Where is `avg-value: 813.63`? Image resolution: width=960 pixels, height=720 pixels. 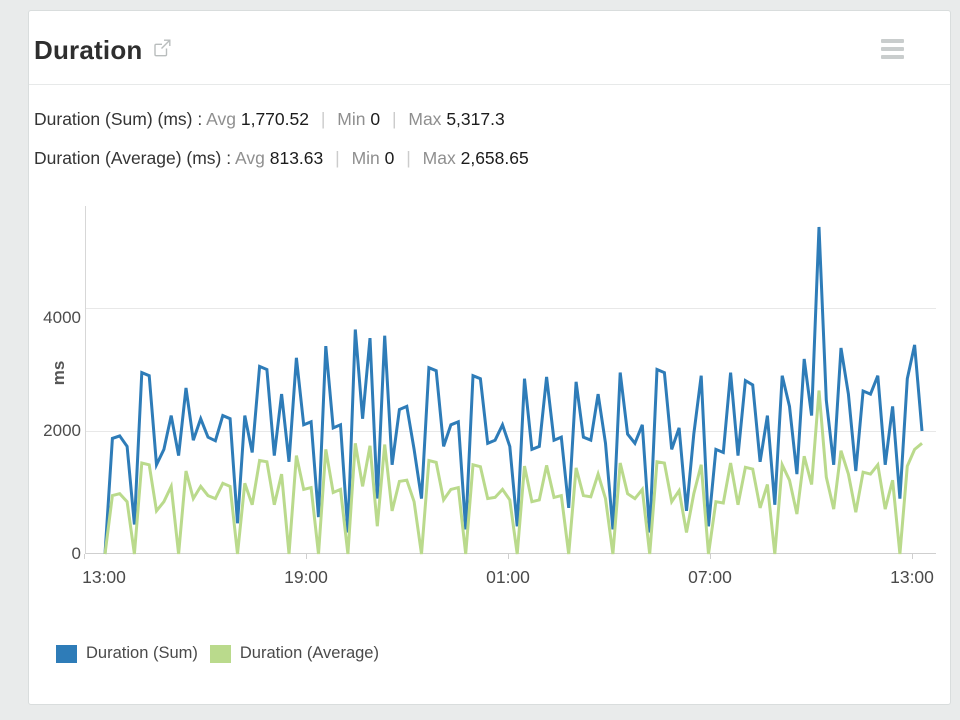
avg-value: 813.63 is located at coordinates (296, 158).